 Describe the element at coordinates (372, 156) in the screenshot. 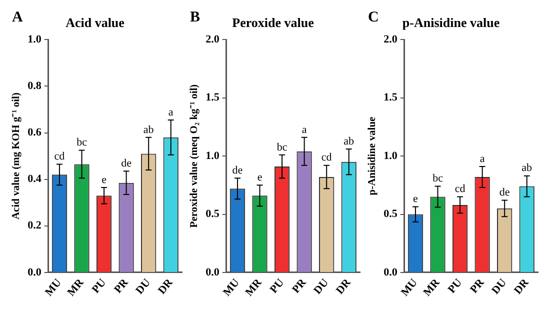

I see `y-axis-title: p-Anisidine value` at that location.